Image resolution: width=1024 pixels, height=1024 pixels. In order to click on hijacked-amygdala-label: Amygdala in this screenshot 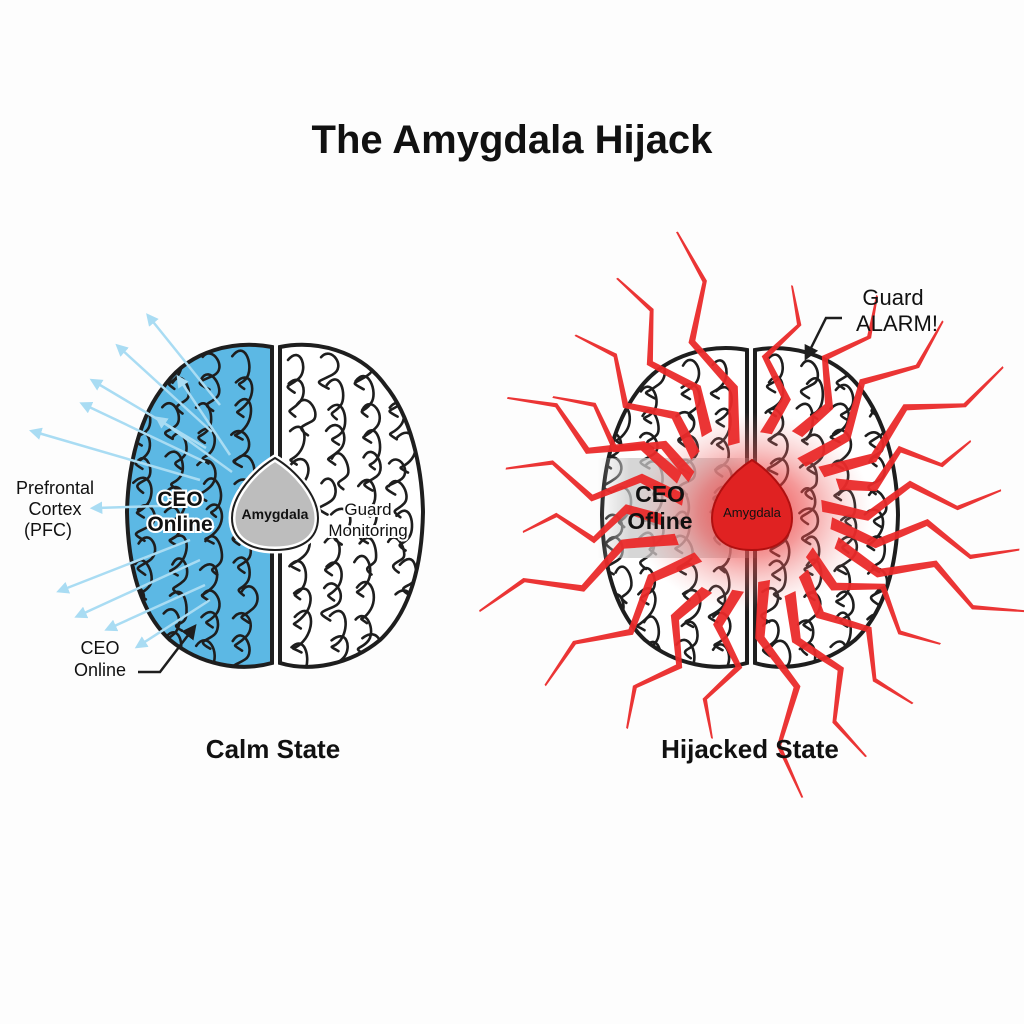, I will do `click(752, 512)`.